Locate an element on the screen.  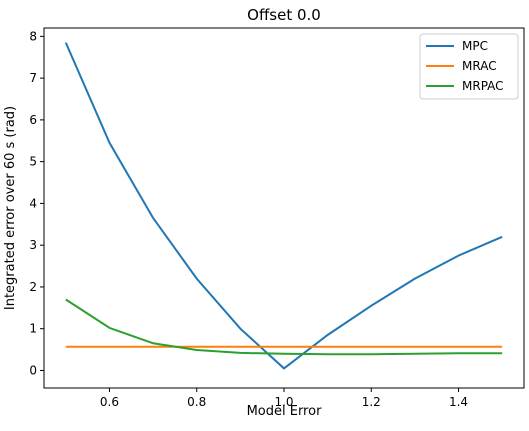
x-tick-label: 0.8 is located at coordinates (196, 402).